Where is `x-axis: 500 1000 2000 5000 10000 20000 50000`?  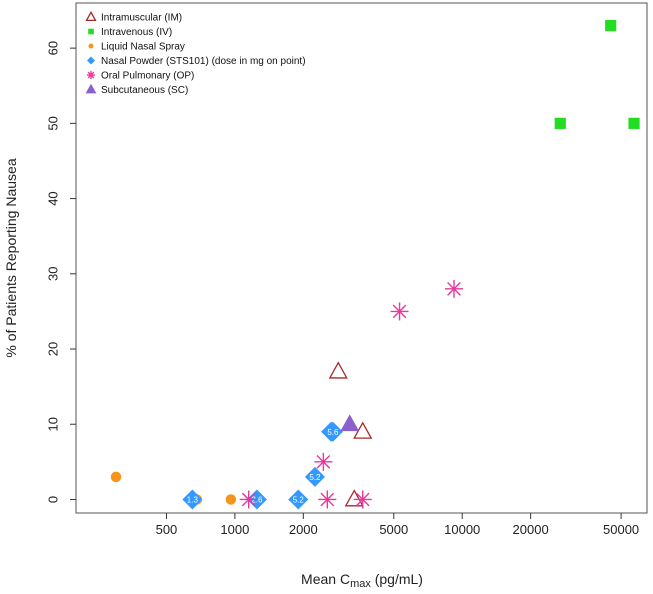 x-axis: 500 1000 2000 5000 10000 20000 50000 is located at coordinates (397, 525).